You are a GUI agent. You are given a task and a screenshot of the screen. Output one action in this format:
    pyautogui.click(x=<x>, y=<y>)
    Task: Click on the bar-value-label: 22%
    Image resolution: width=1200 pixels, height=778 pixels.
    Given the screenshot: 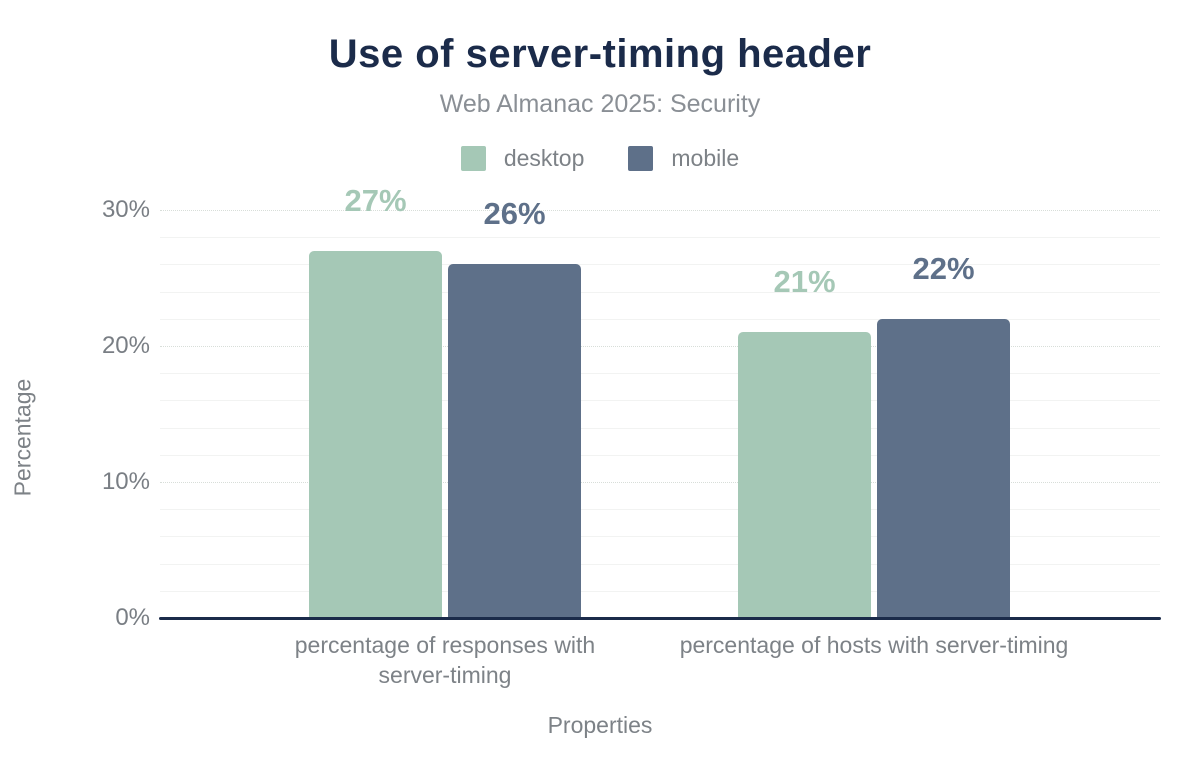 What is the action you would take?
    pyautogui.click(x=943, y=268)
    